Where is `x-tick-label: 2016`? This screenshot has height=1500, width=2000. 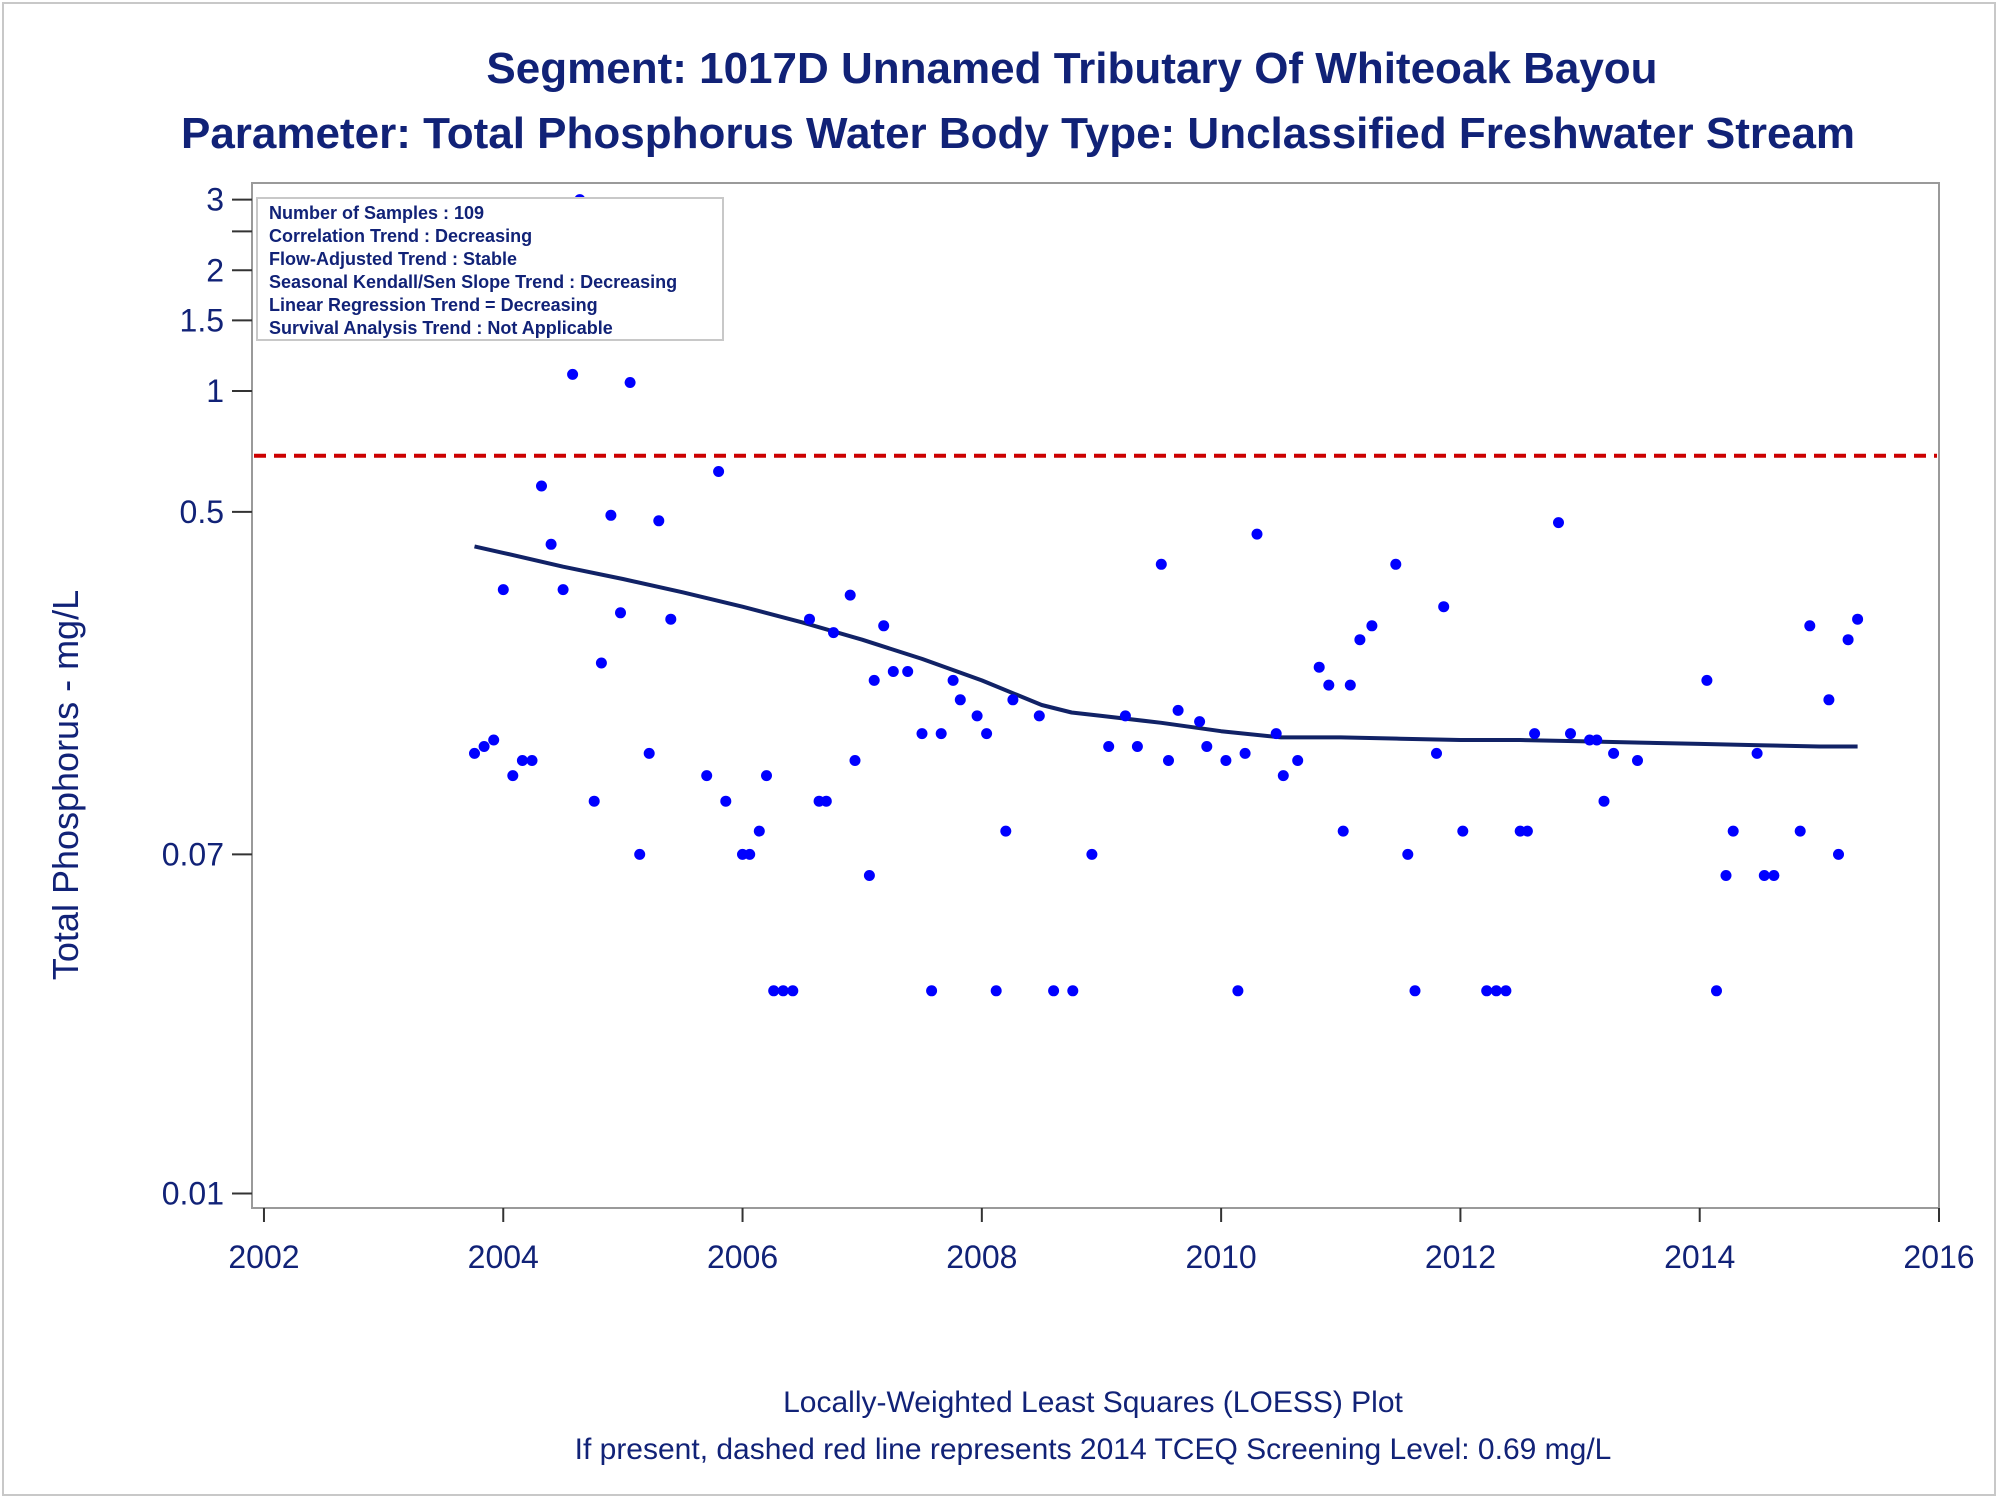 x-tick-label: 2016 is located at coordinates (1938, 1257).